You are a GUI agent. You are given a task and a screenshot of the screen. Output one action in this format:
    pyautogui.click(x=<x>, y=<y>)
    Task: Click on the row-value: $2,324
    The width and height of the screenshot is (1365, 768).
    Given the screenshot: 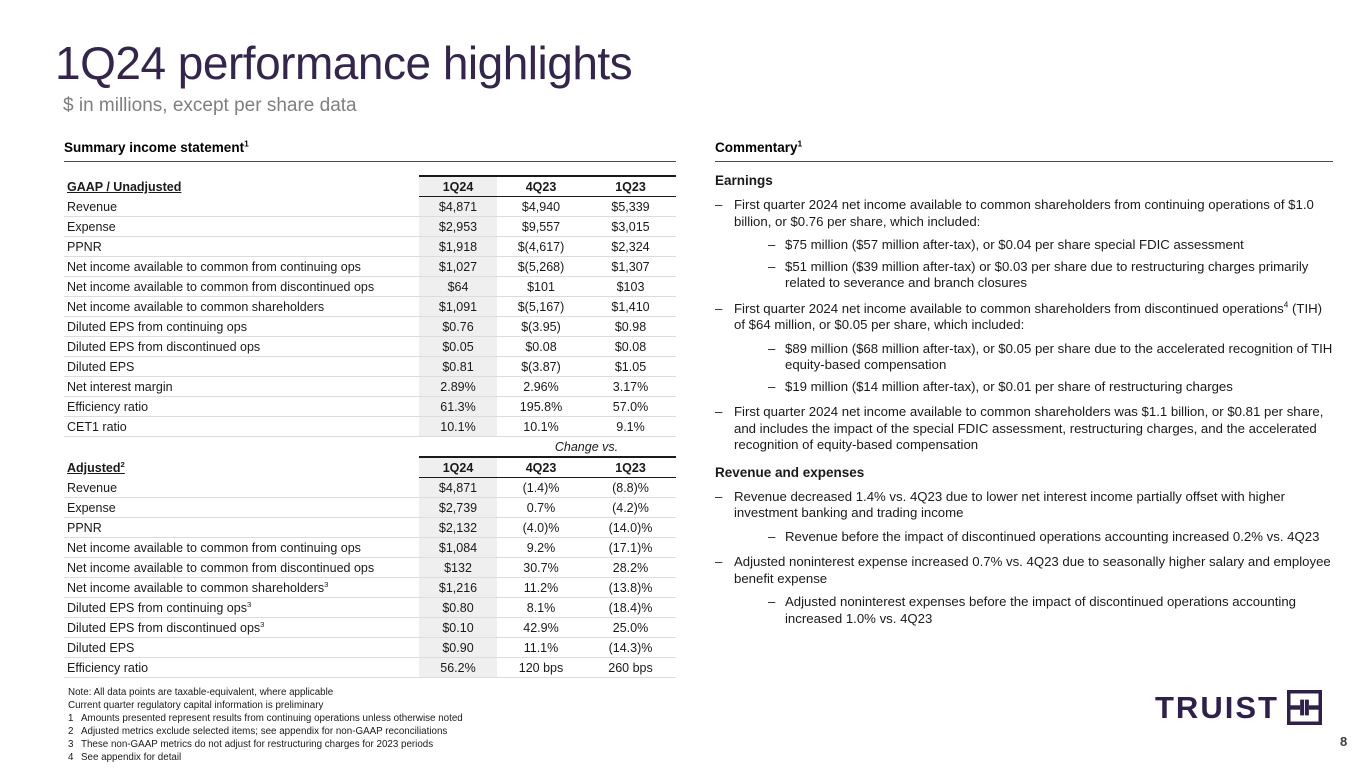 What is the action you would take?
    pyautogui.click(x=630, y=246)
    